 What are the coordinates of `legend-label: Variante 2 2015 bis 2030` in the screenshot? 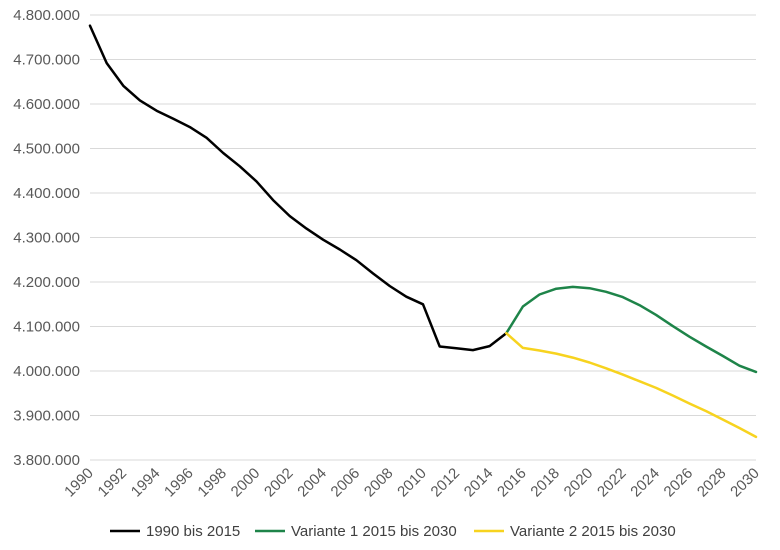 It's located at (593, 531).